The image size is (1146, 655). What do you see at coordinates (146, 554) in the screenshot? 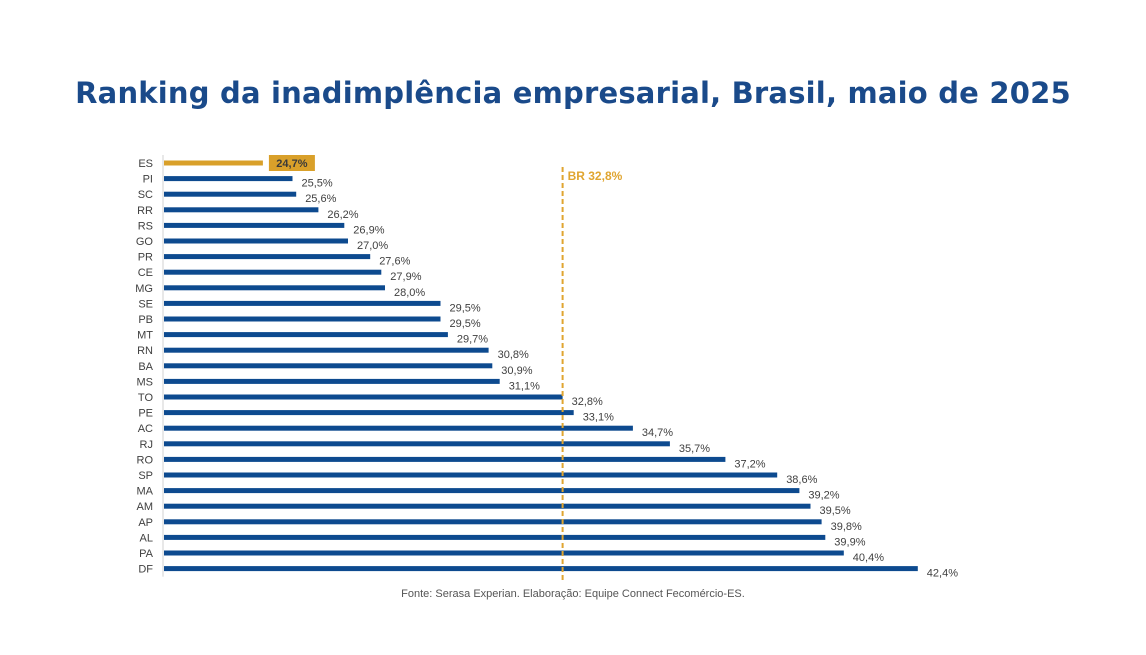
I see `category-label-pa: PA` at bounding box center [146, 554].